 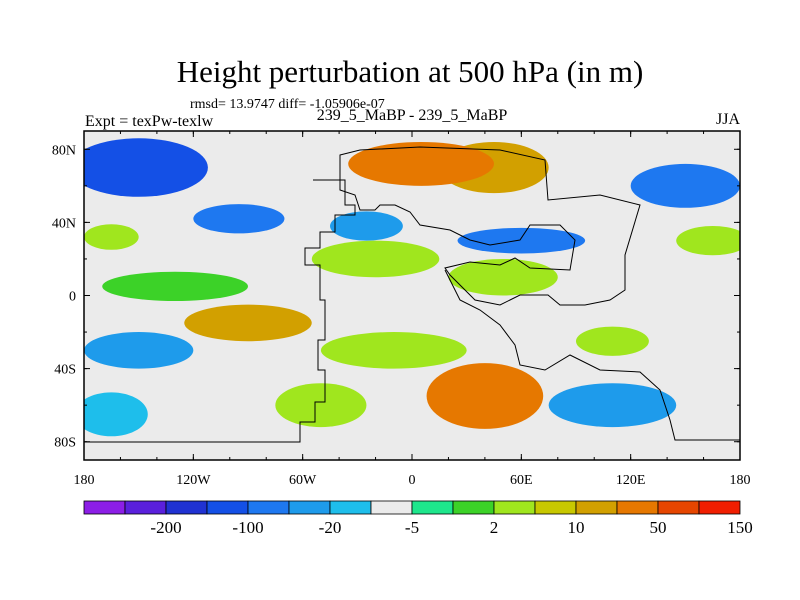 What do you see at coordinates (740, 480) in the screenshot?
I see `x-tick-label-6: 180` at bounding box center [740, 480].